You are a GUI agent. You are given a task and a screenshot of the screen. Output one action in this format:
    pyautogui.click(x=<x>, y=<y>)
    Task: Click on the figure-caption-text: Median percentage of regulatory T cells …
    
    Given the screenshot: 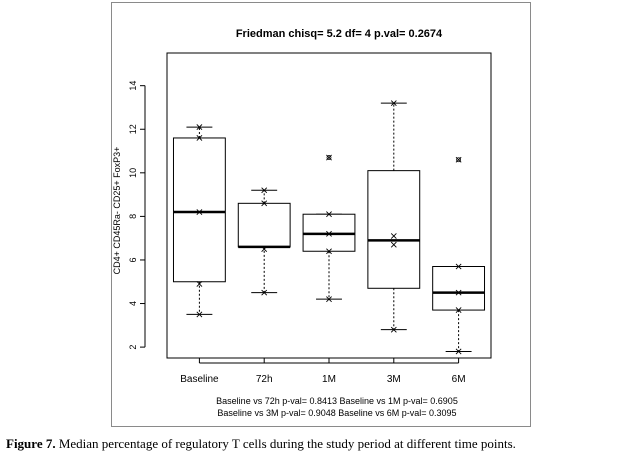 What is the action you would take?
    pyautogui.click(x=285, y=443)
    